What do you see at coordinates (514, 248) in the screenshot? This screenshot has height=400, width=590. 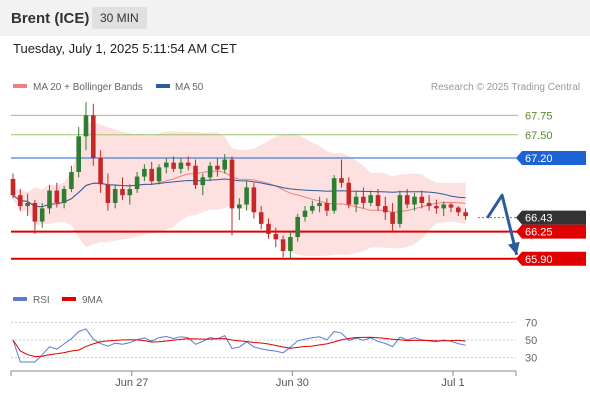 I see `scenario-arrowhead` at bounding box center [514, 248].